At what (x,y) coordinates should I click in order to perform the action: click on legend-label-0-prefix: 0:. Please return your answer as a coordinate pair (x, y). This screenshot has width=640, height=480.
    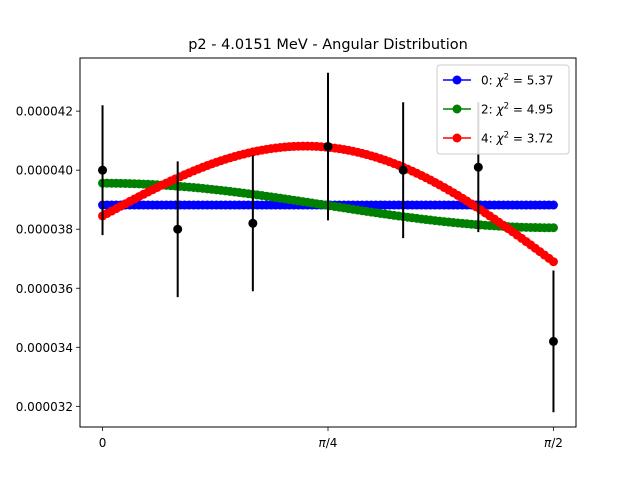
    Looking at the image, I should click on (489, 81).